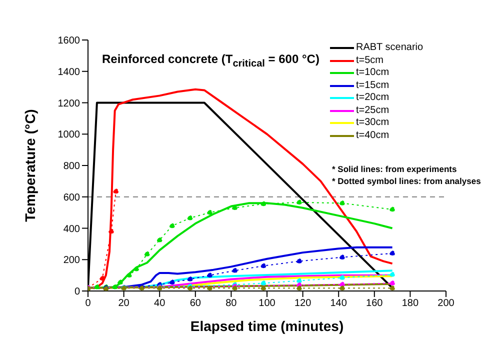 This screenshot has height=347, width=500. I want to click on x-tick-label: 60, so click(196, 304).